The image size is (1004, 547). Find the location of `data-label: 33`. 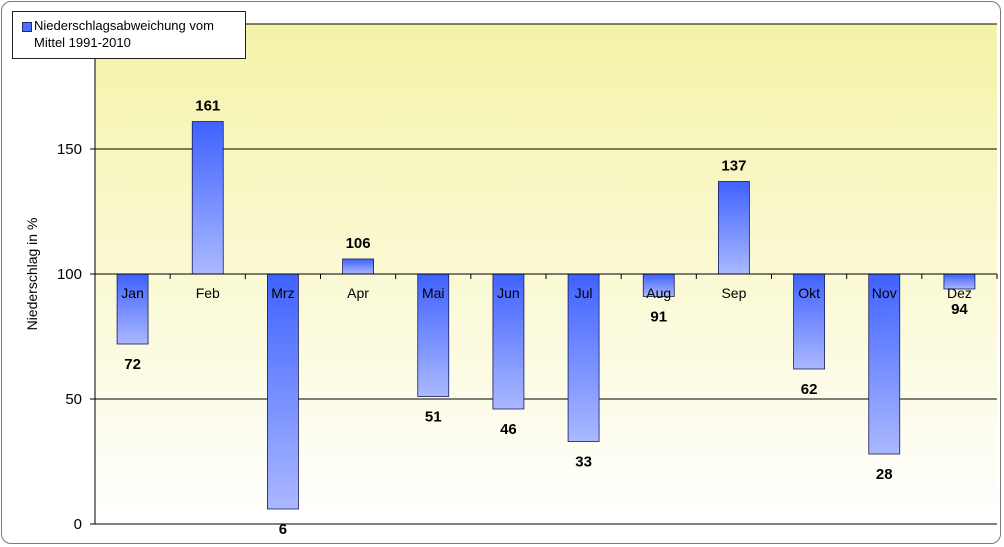

data-label: 33 is located at coordinates (583, 462).